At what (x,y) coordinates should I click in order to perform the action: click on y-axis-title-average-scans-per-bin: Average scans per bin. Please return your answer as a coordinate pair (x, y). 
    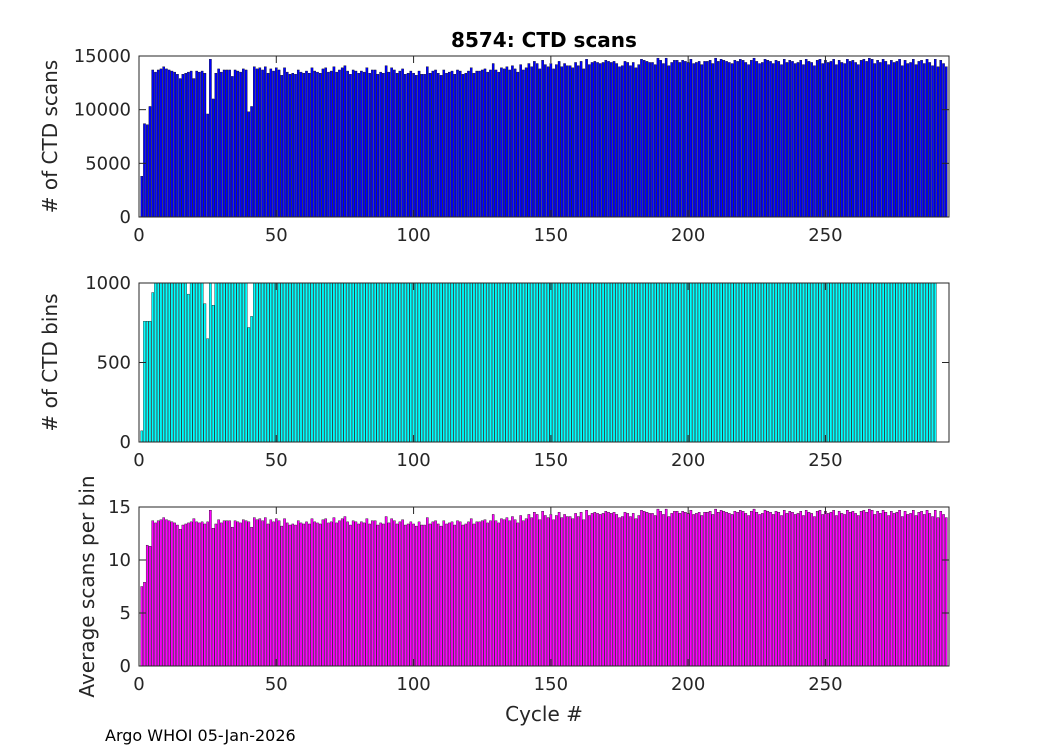
    Looking at the image, I should click on (87, 586).